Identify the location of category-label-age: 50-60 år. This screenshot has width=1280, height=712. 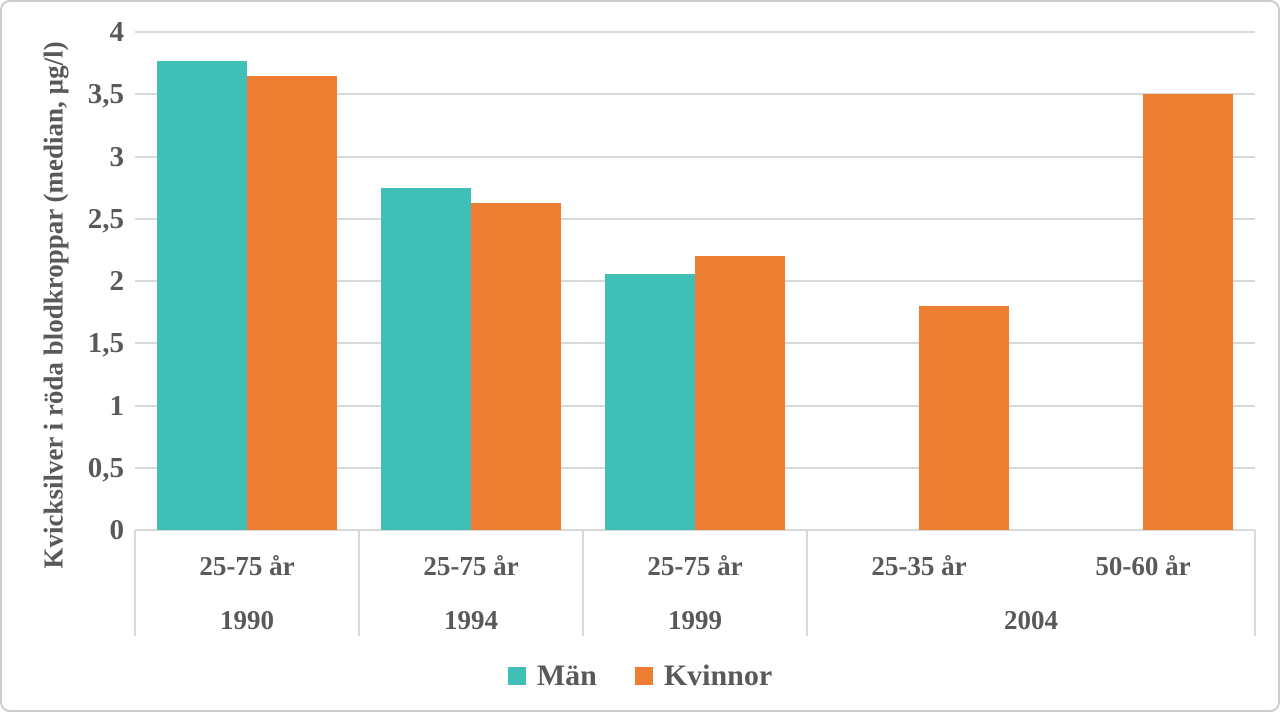
(1143, 566).